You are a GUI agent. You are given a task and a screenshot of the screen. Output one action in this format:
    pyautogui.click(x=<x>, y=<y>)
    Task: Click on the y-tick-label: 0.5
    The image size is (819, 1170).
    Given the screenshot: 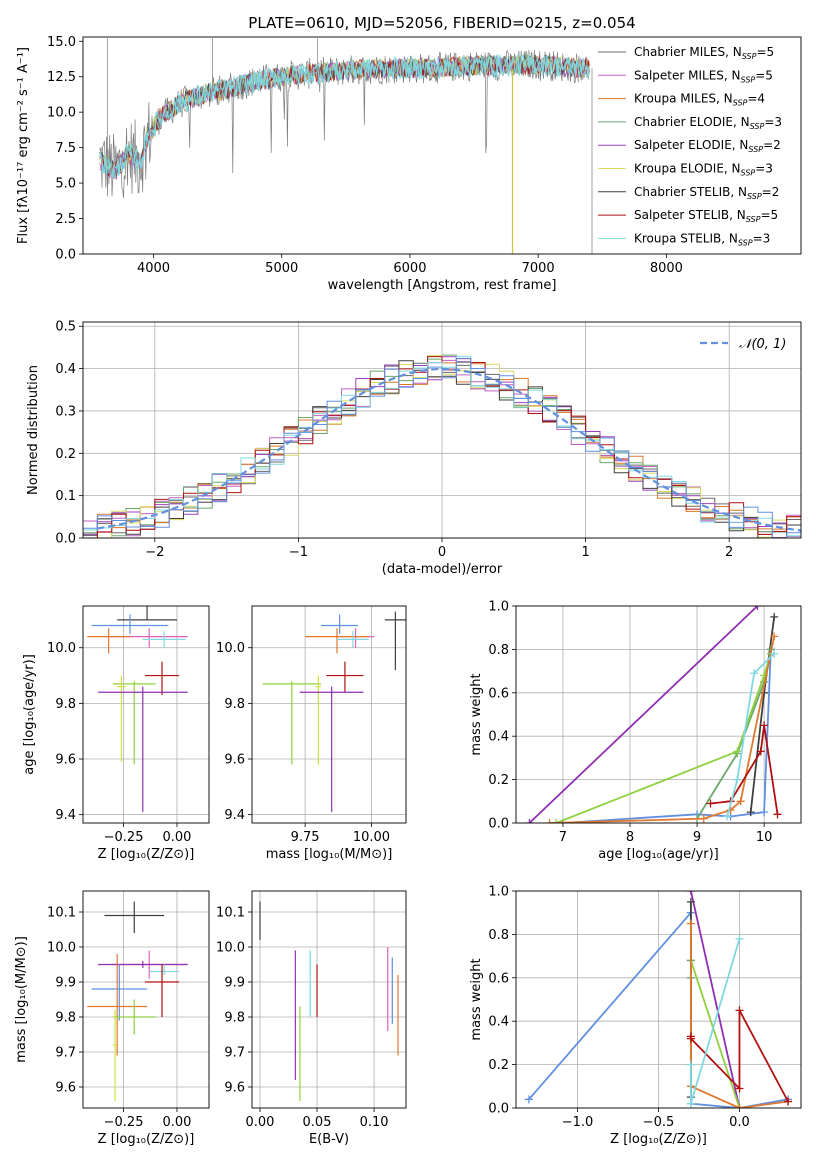 What is the action you would take?
    pyautogui.click(x=65, y=327)
    